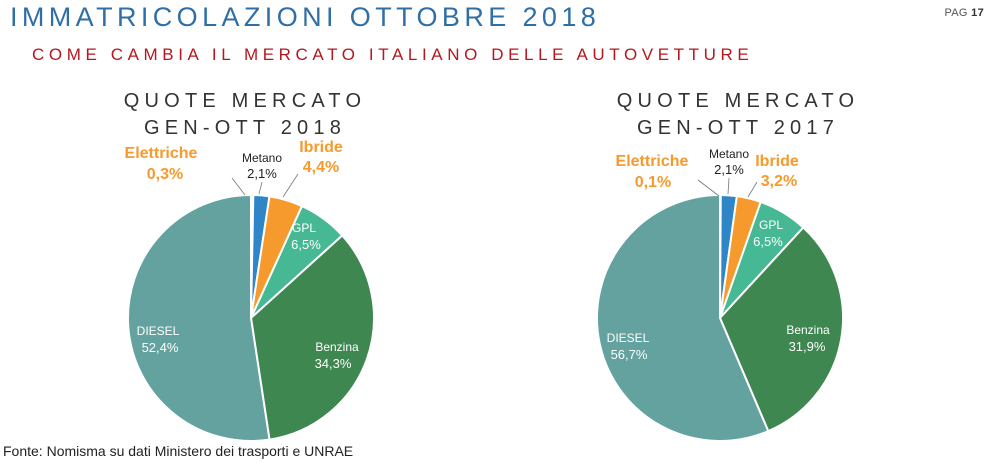 This screenshot has height=463, width=1000. Describe the element at coordinates (165, 174) in the screenshot. I see `pie-label-value-2018-elettriche: 0,3%` at that location.